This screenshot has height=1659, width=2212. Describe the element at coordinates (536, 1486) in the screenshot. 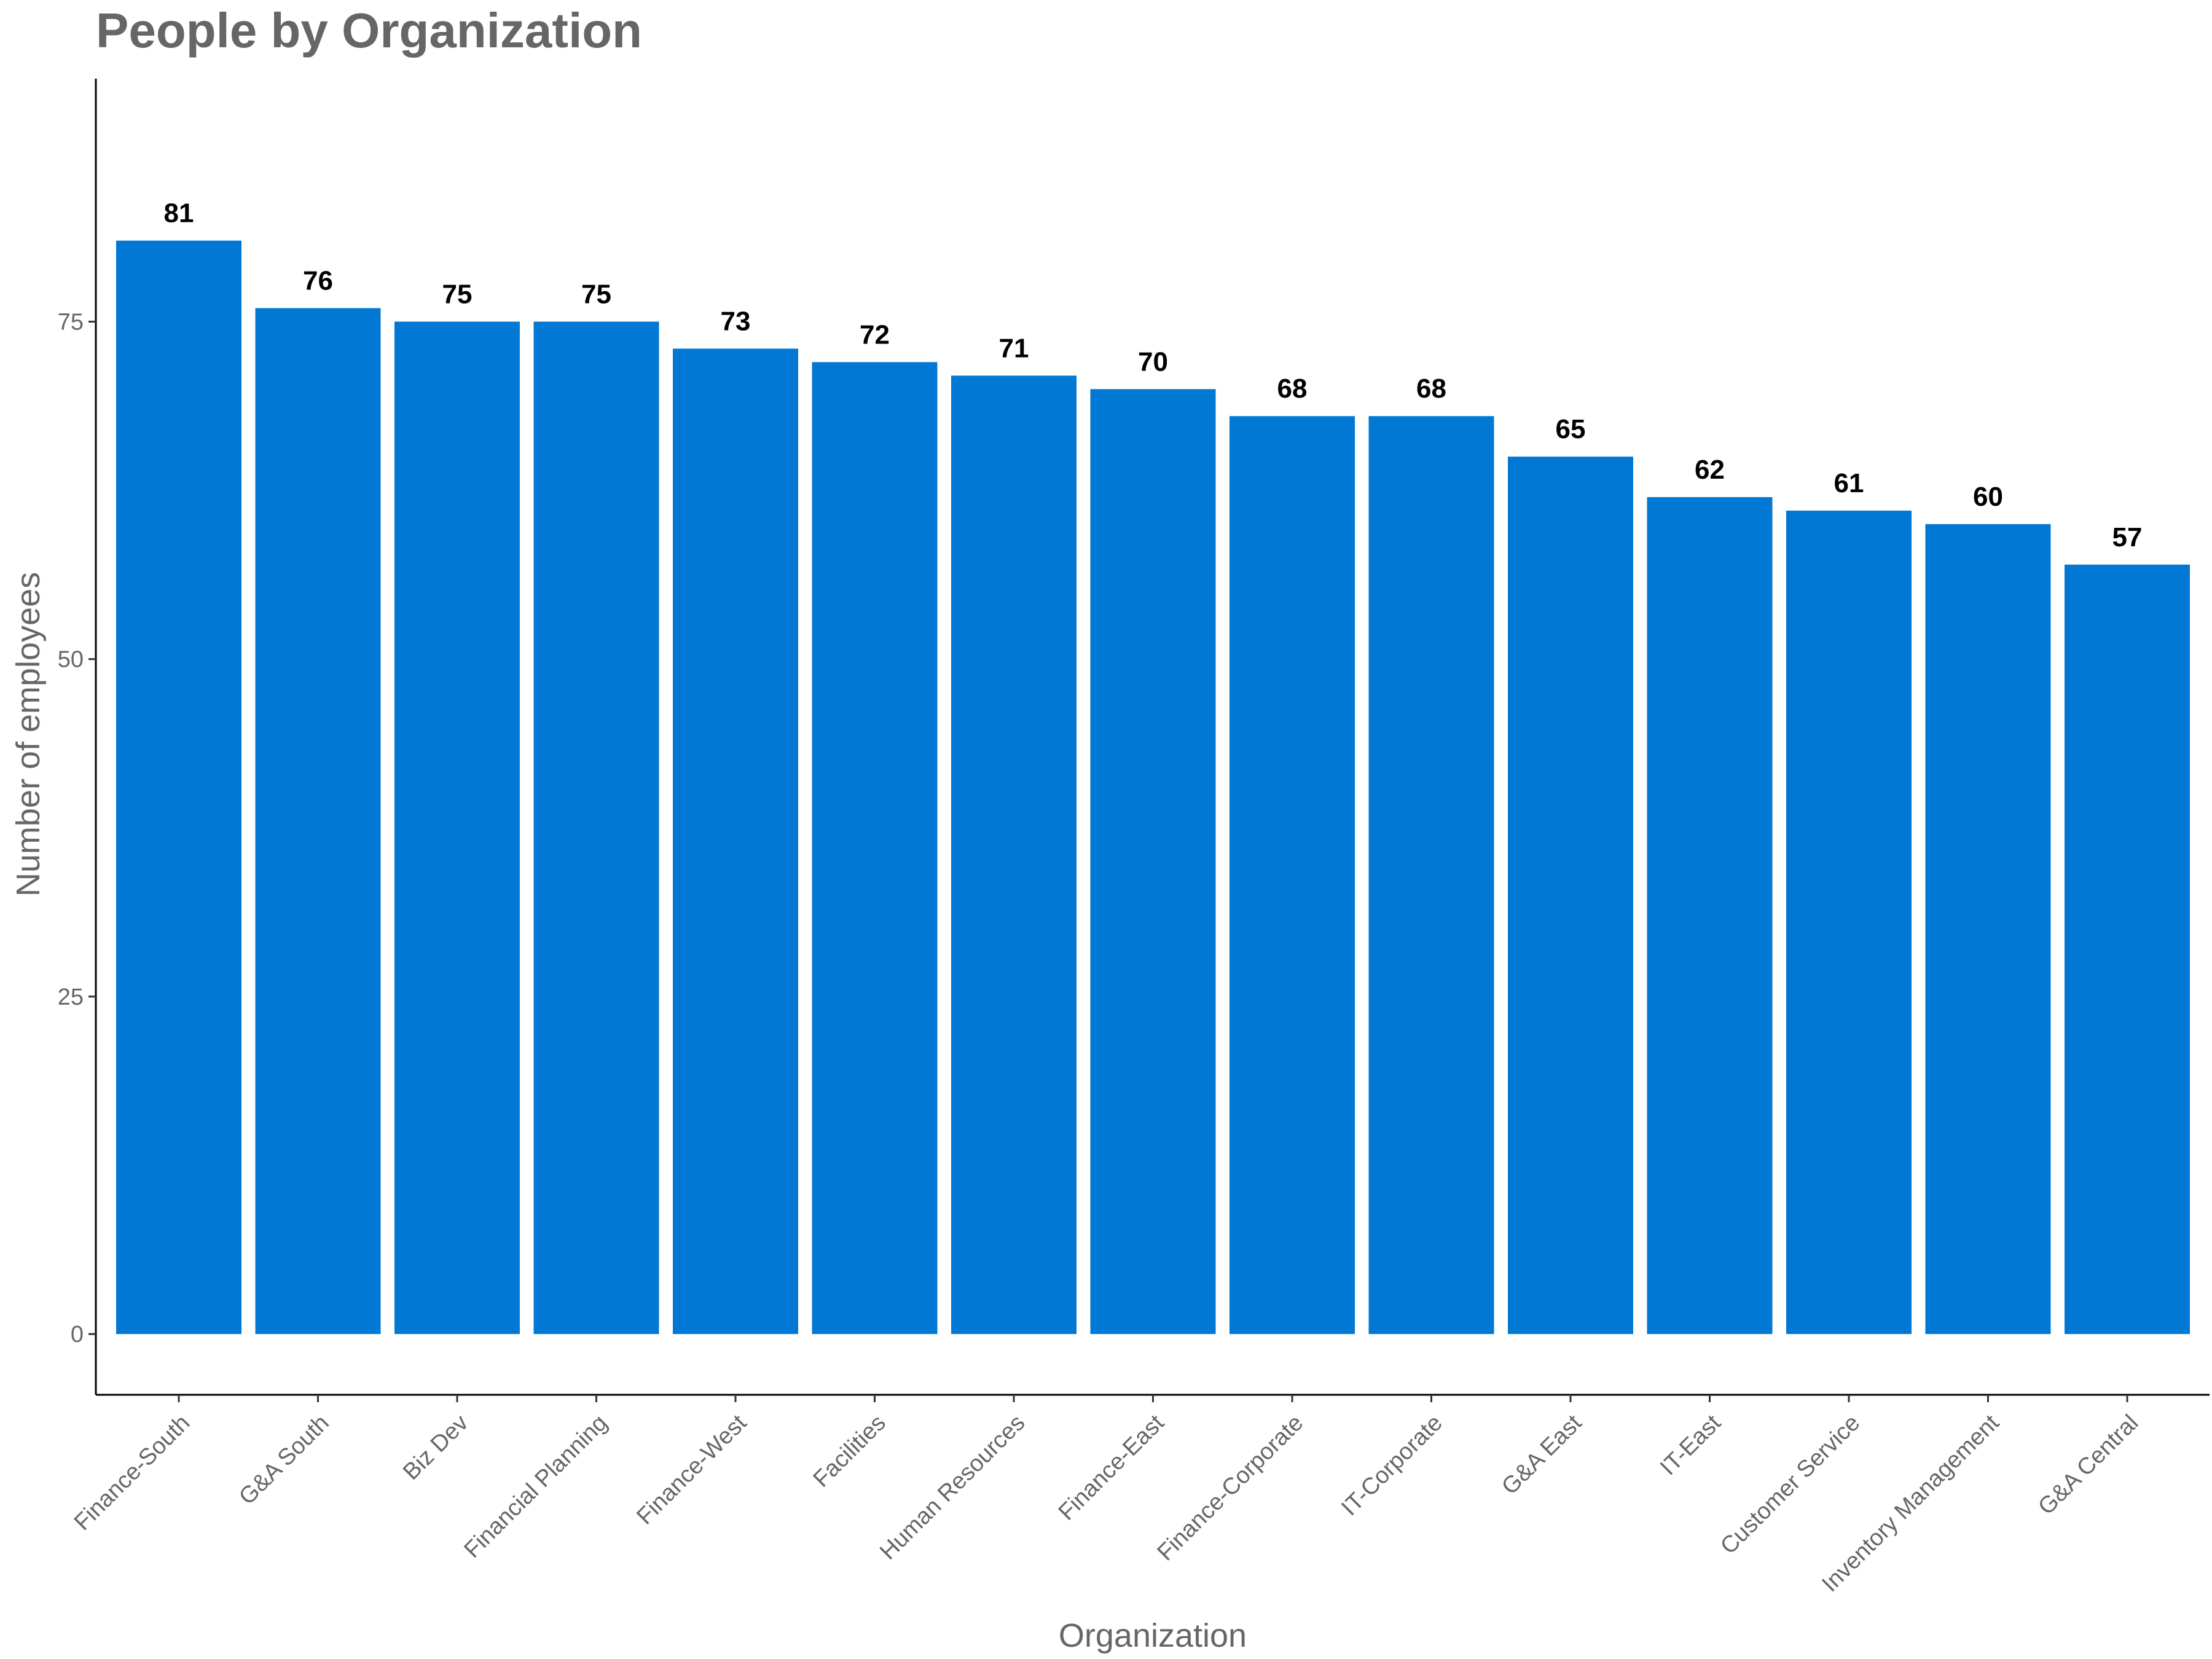

I see `x-tick-label: Financial Planning` at that location.